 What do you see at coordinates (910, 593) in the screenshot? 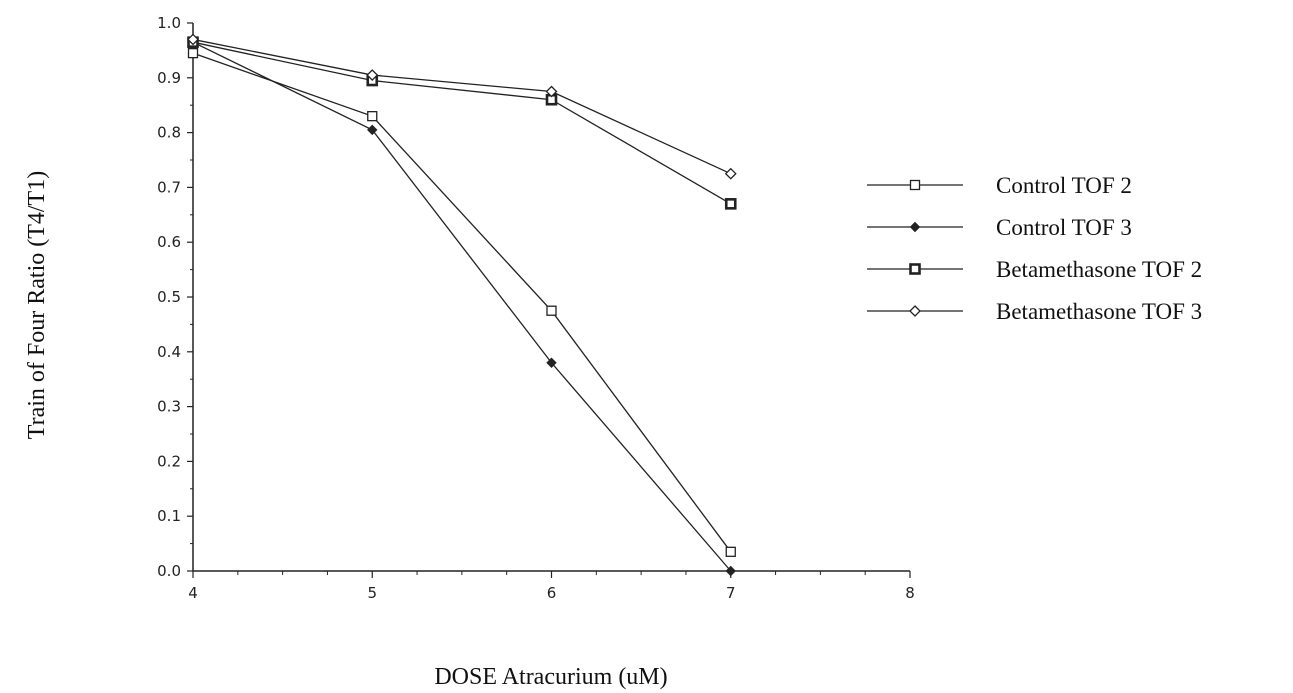
I see `x-tick-label: 8` at bounding box center [910, 593].